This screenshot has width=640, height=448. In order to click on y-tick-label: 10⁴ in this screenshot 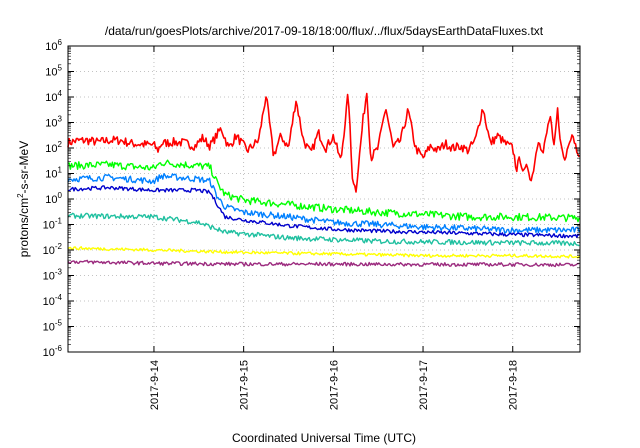, I will do `click(53, 96)`.